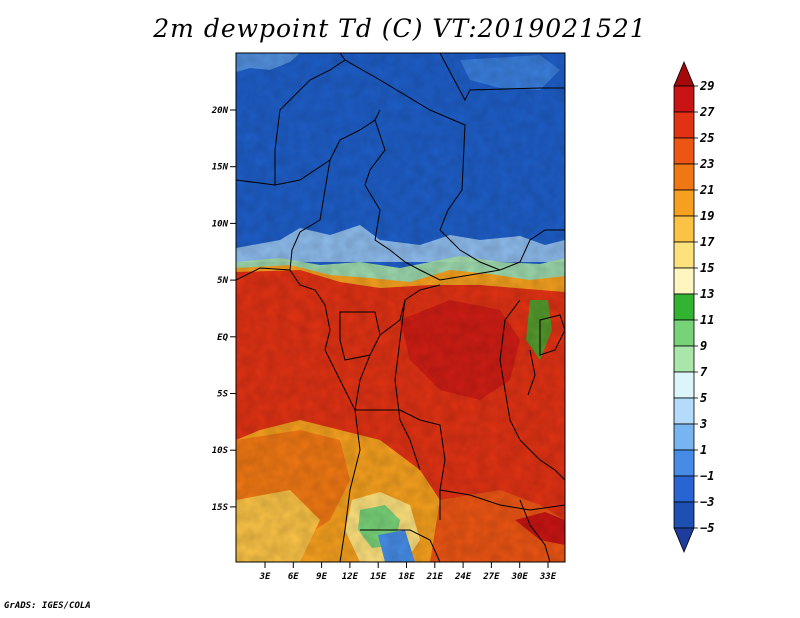  Describe the element at coordinates (220, 224) in the screenshot. I see `lat-tick-label: 10N` at that location.